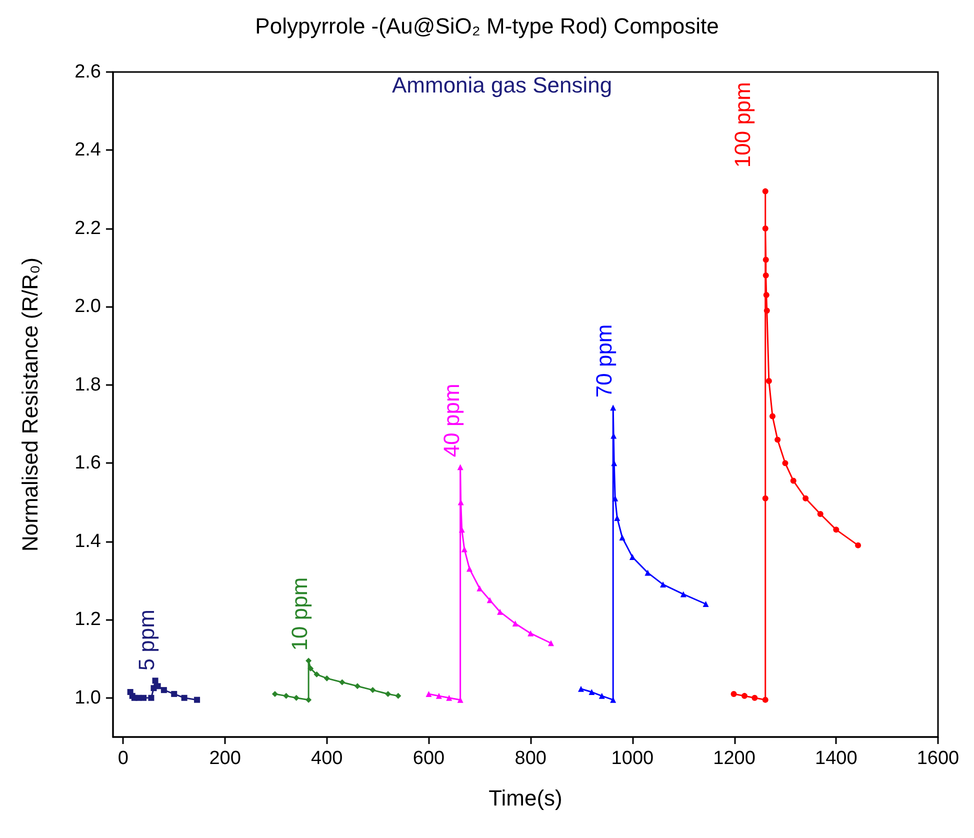  I want to click on x-tick-label: 1400, so click(836, 758).